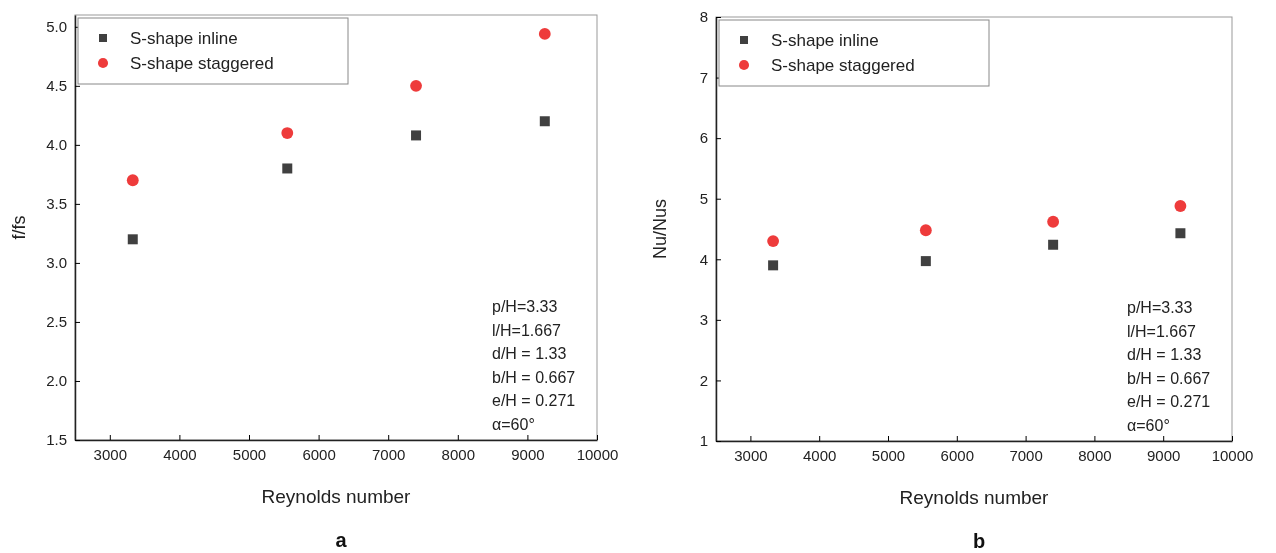 Image resolution: width=1276 pixels, height=553 pixels. What do you see at coordinates (56, 86) in the screenshot?
I see `y-tick-label: 4.5` at bounding box center [56, 86].